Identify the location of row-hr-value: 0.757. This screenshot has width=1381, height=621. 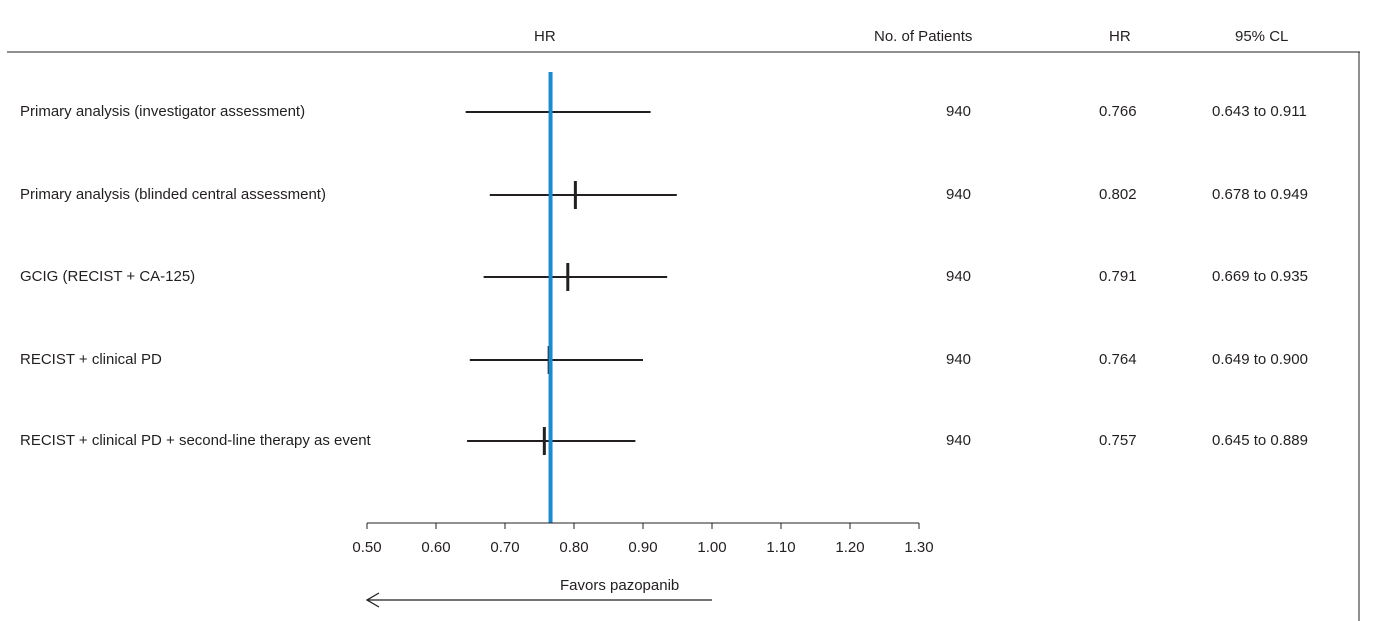
(1118, 440).